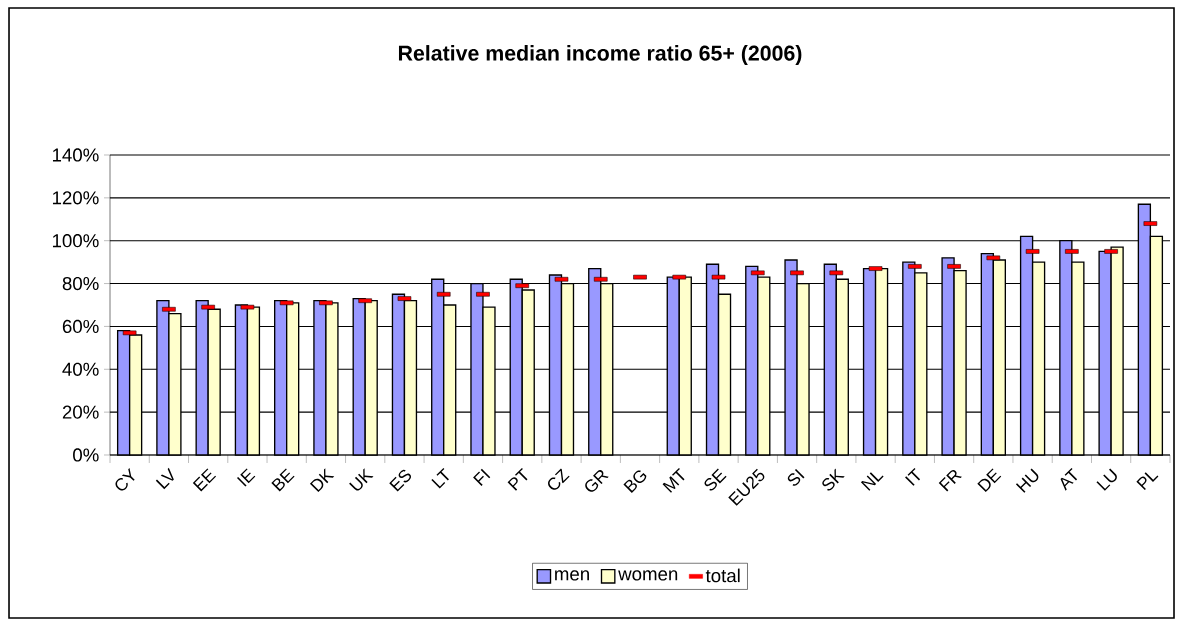 The width and height of the screenshot is (1181, 620). What do you see at coordinates (80, 412) in the screenshot?
I see `y-tick-label: 20%` at bounding box center [80, 412].